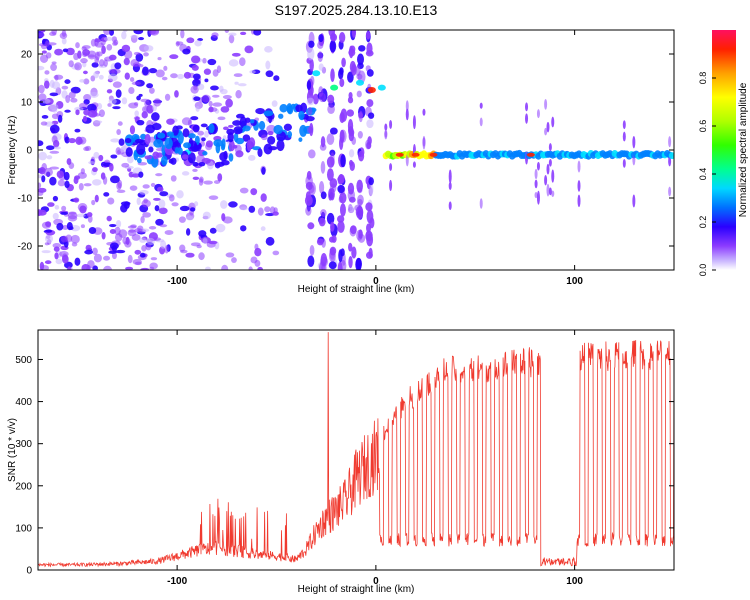  I want to click on colorbar-tick-label: 0.8, so click(703, 78).